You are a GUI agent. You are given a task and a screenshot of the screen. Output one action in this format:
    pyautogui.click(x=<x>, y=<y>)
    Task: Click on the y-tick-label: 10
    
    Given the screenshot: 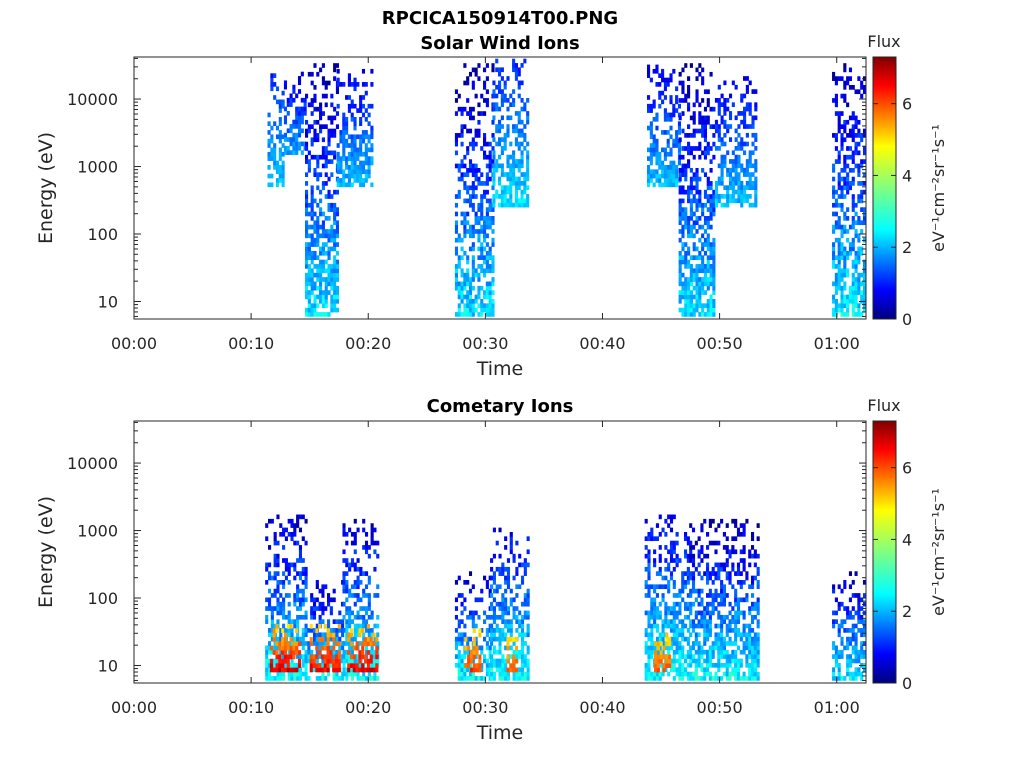 What is the action you would take?
    pyautogui.click(x=108, y=665)
    